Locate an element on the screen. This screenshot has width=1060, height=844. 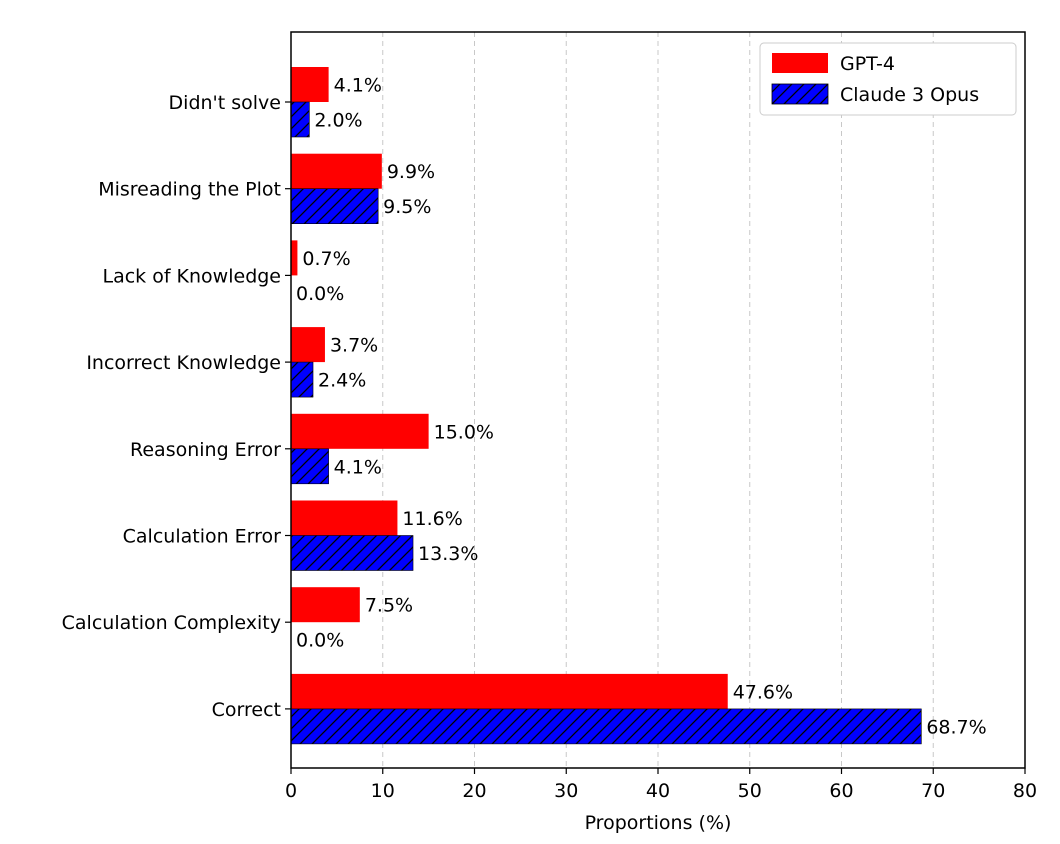
legend-label-claude: Claude 3 Opus is located at coordinates (909, 95).